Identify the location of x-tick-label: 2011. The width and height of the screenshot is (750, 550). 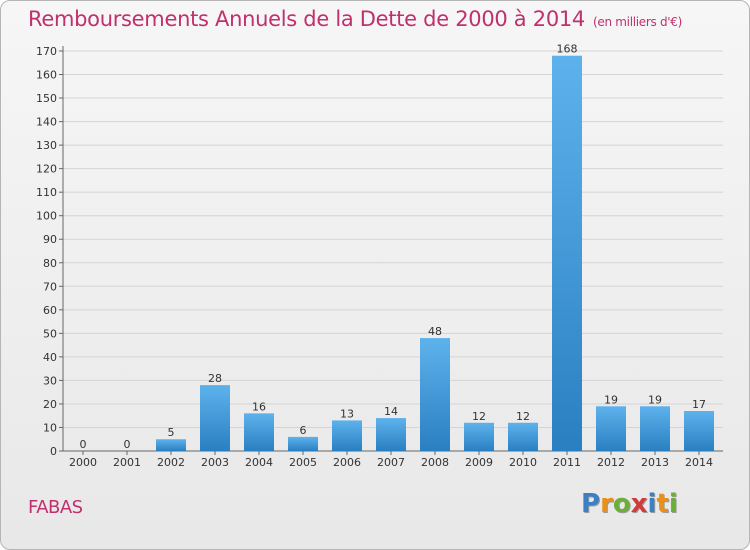
(567, 462).